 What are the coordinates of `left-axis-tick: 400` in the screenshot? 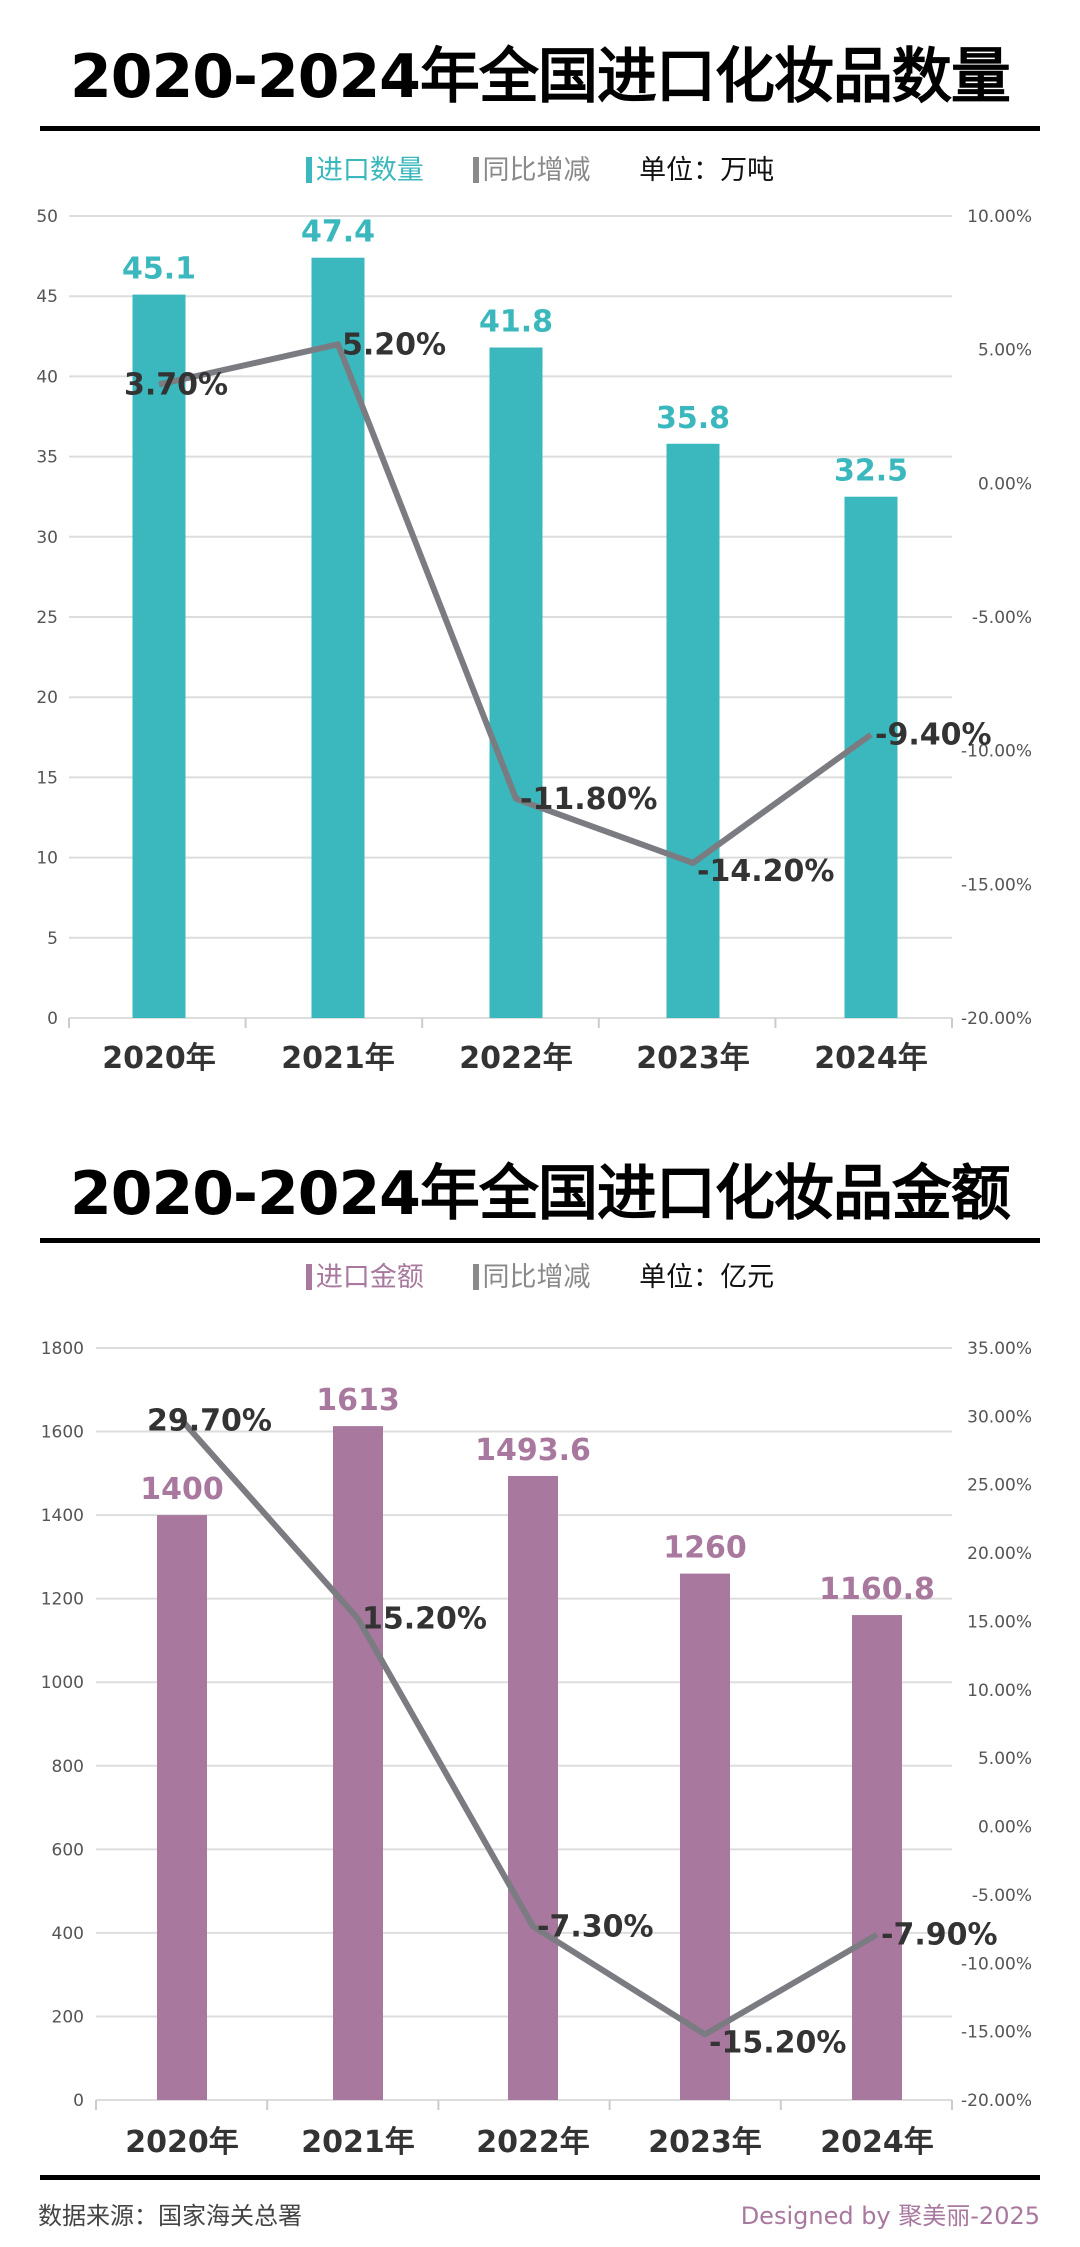 It's located at (68, 1934).